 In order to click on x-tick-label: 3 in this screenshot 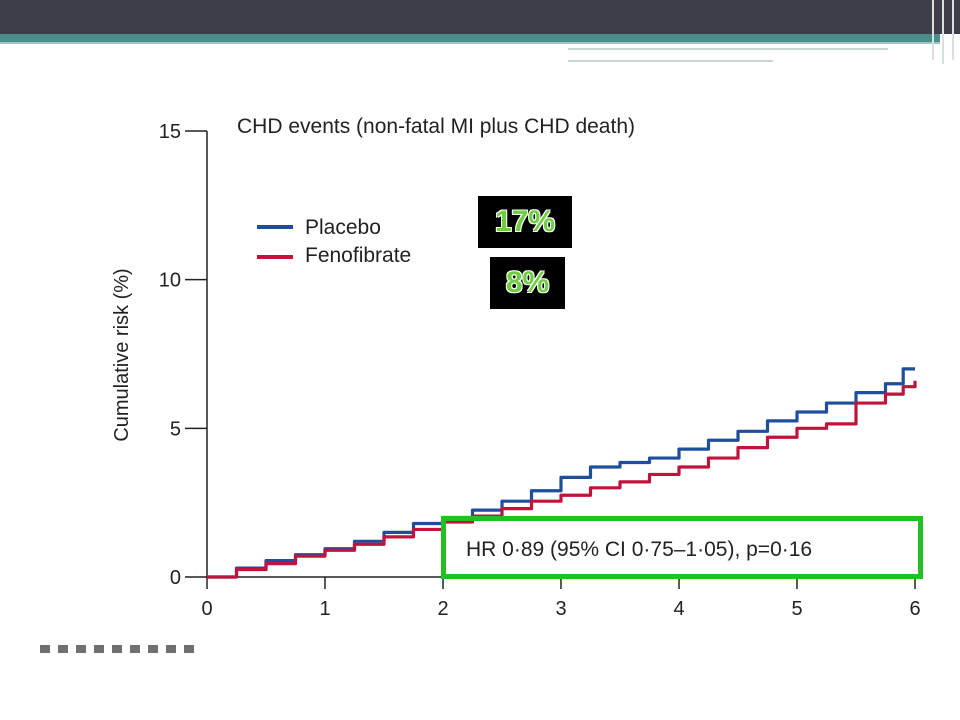, I will do `click(560, 609)`.